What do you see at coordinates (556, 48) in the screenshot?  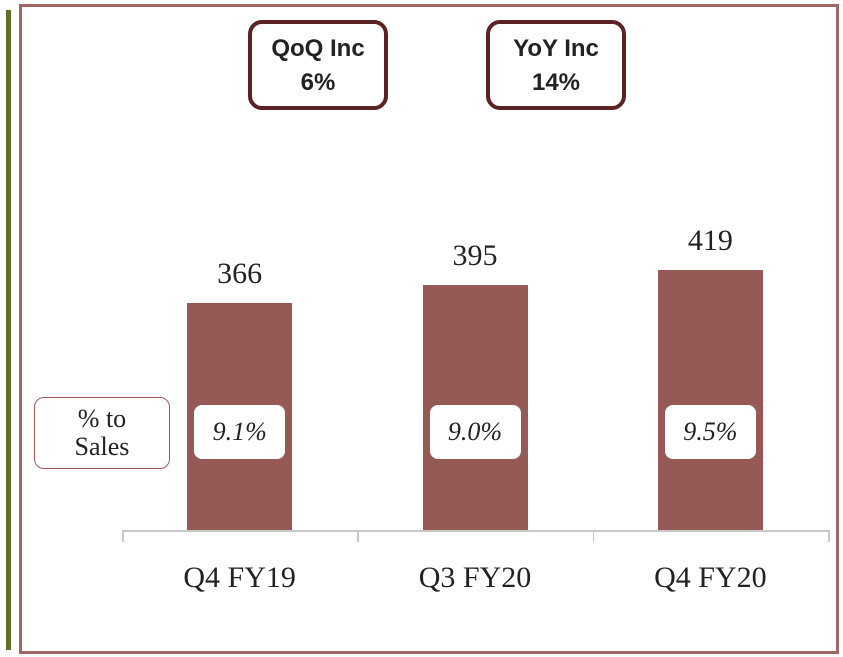 I see `annotation-label: YoY Inc` at bounding box center [556, 48].